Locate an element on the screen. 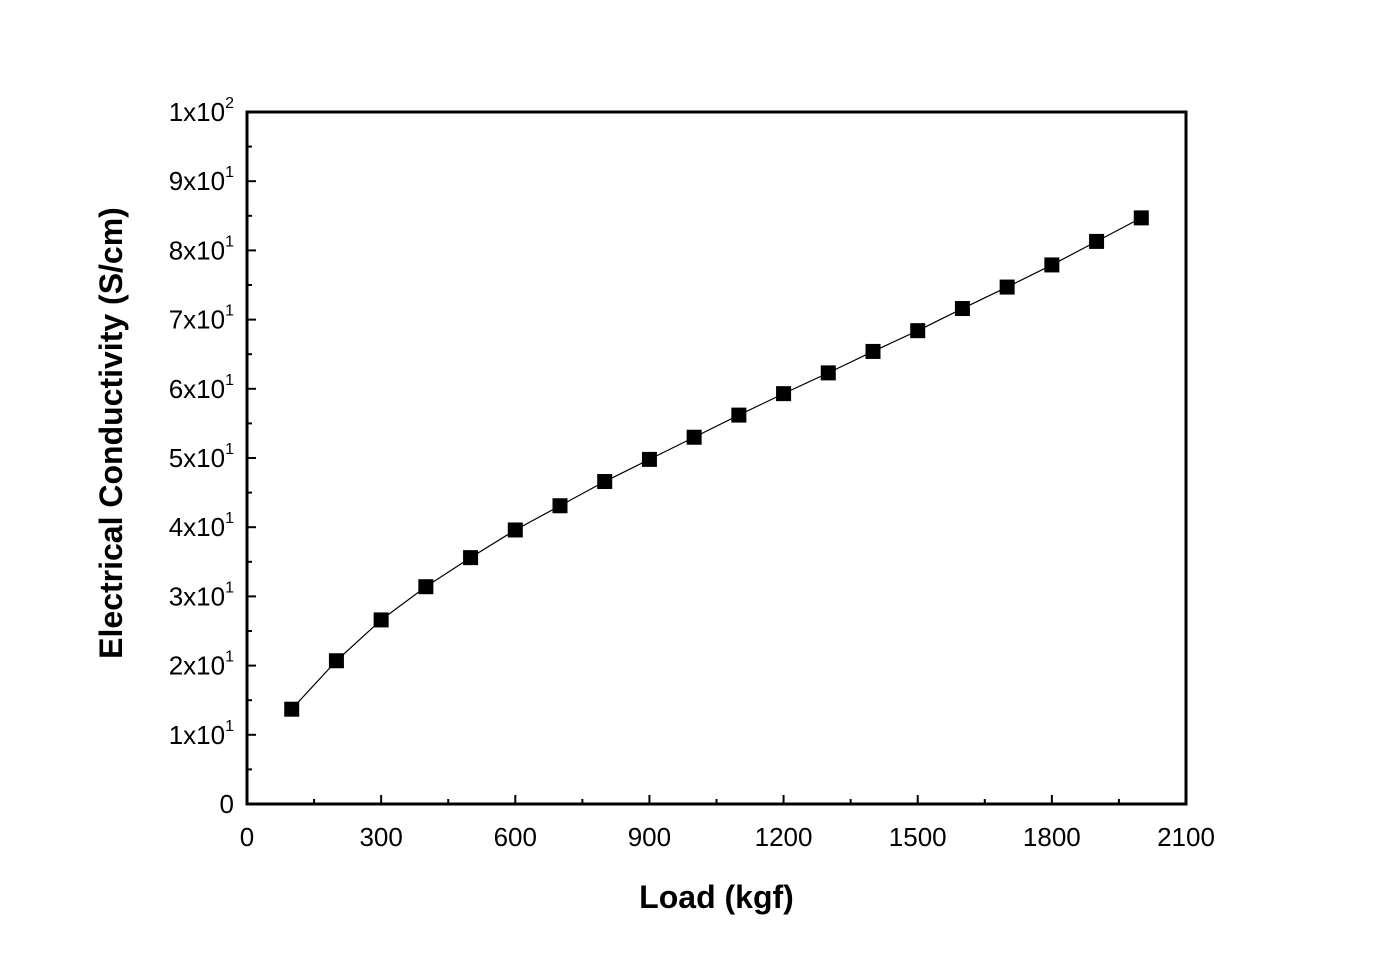  y-tick-label: 2x10¹ is located at coordinates (201, 665).